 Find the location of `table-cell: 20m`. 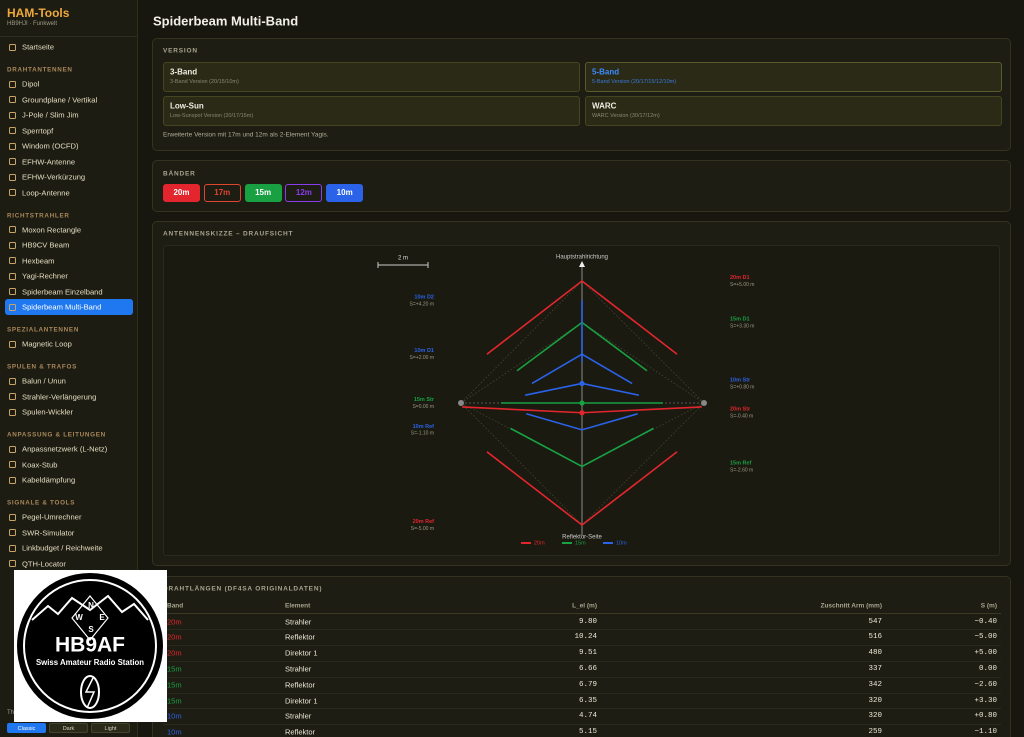

table-cell: 20m is located at coordinates (174, 653).